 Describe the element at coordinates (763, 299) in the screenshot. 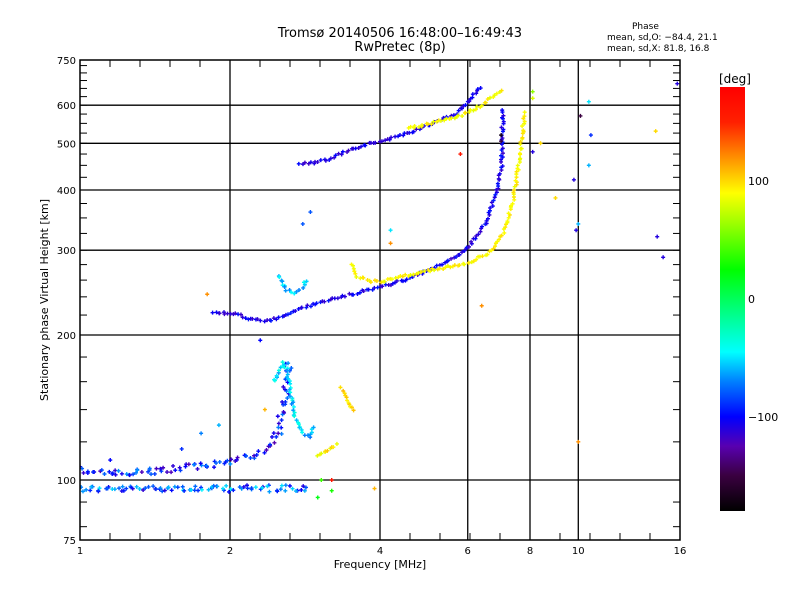

I see `colorbar-ticks: 100 0 −100` at that location.